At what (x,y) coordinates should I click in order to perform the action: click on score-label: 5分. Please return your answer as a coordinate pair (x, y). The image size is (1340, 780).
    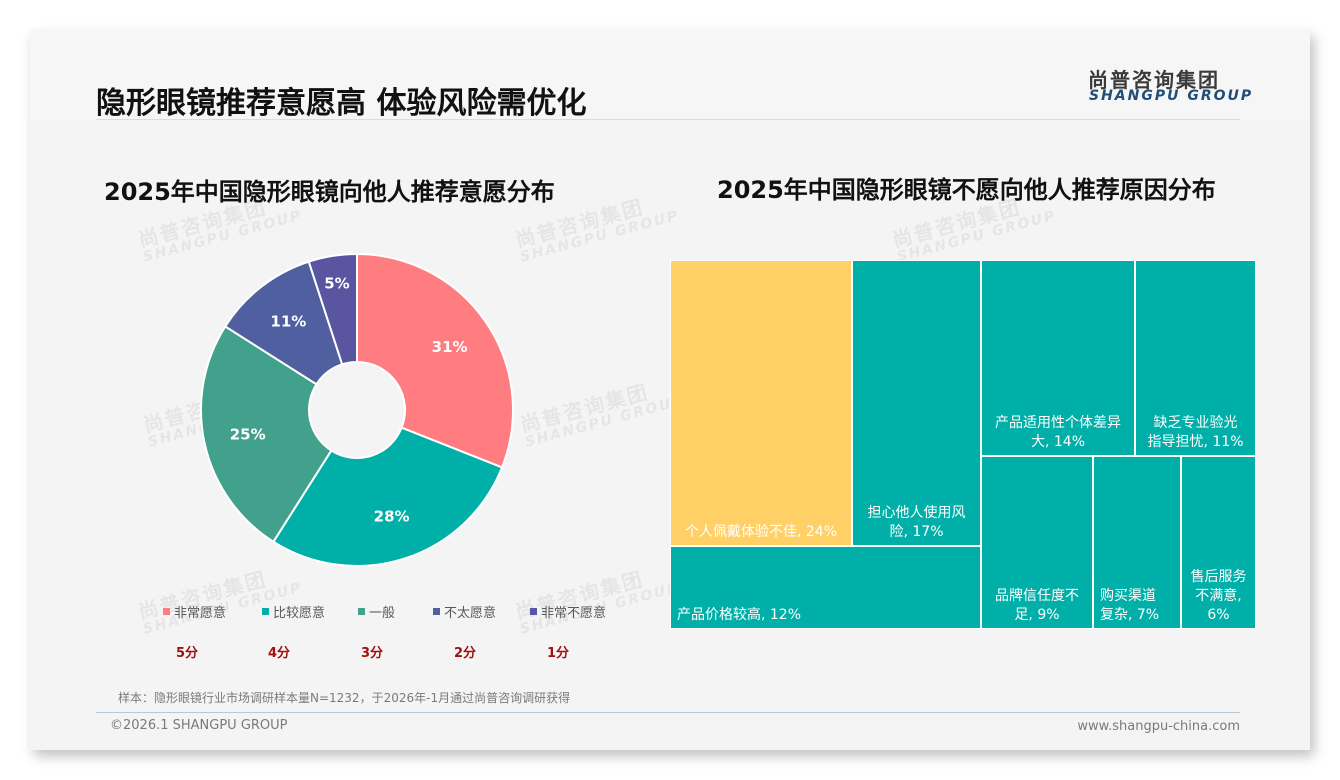
    Looking at the image, I should click on (187, 653).